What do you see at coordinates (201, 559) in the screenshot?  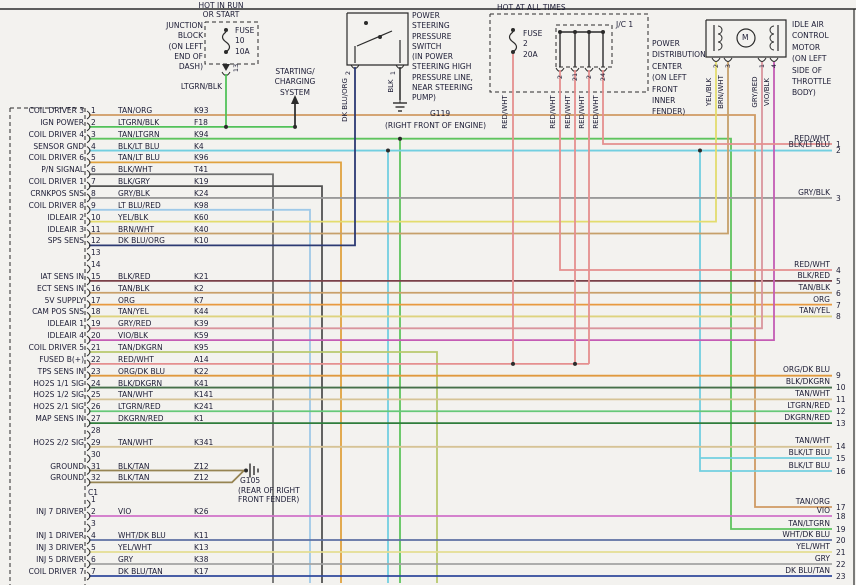 I see `left-row-circuit: K38` at bounding box center [201, 559].